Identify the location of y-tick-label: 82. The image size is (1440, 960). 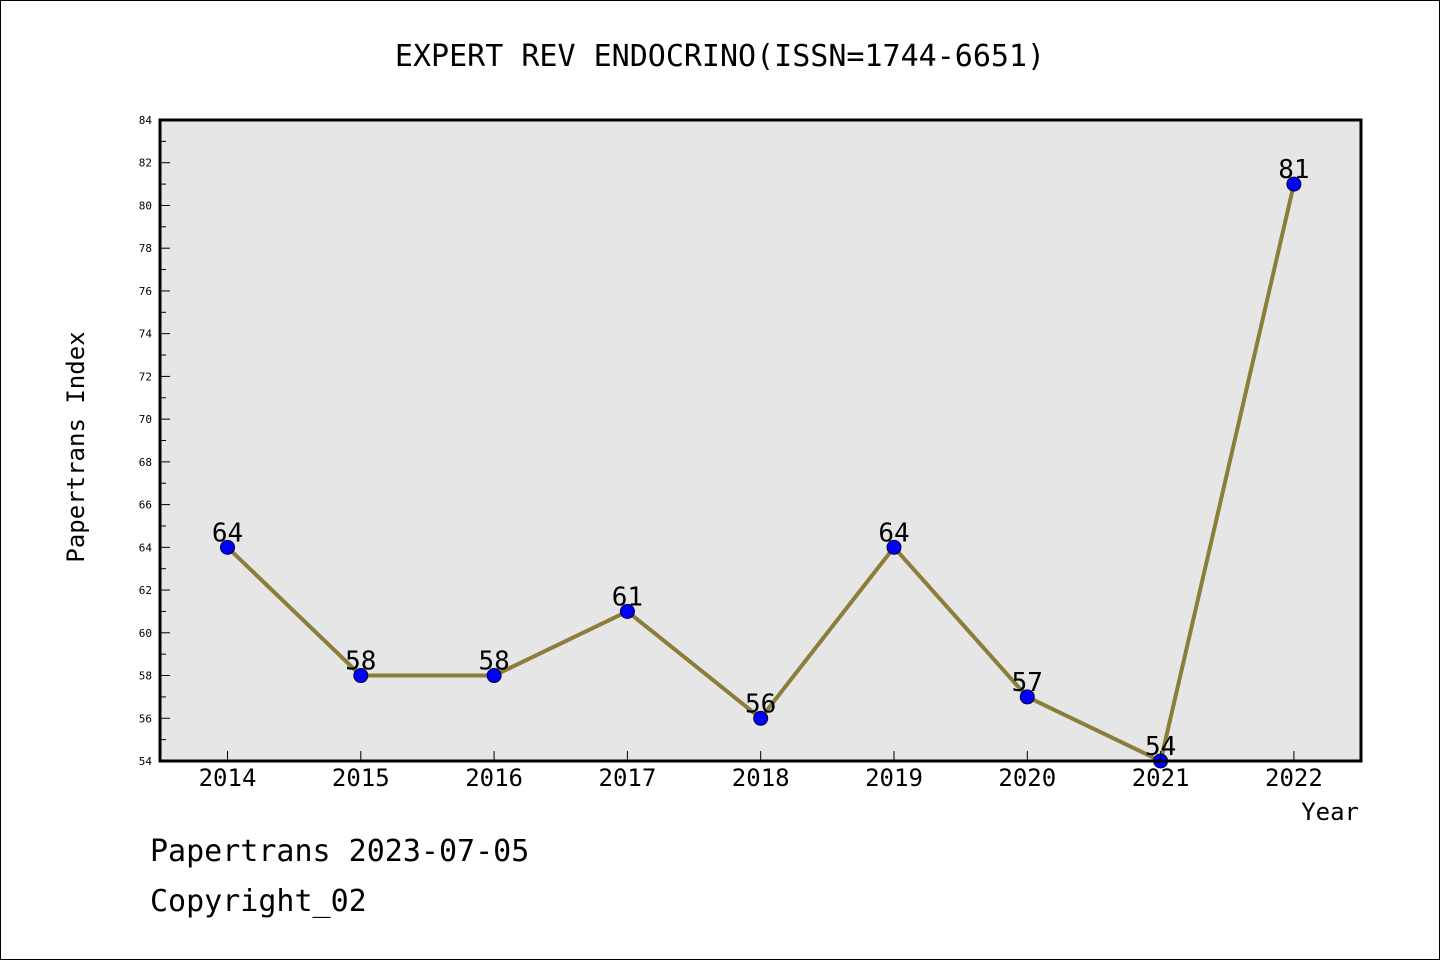
(145, 163).